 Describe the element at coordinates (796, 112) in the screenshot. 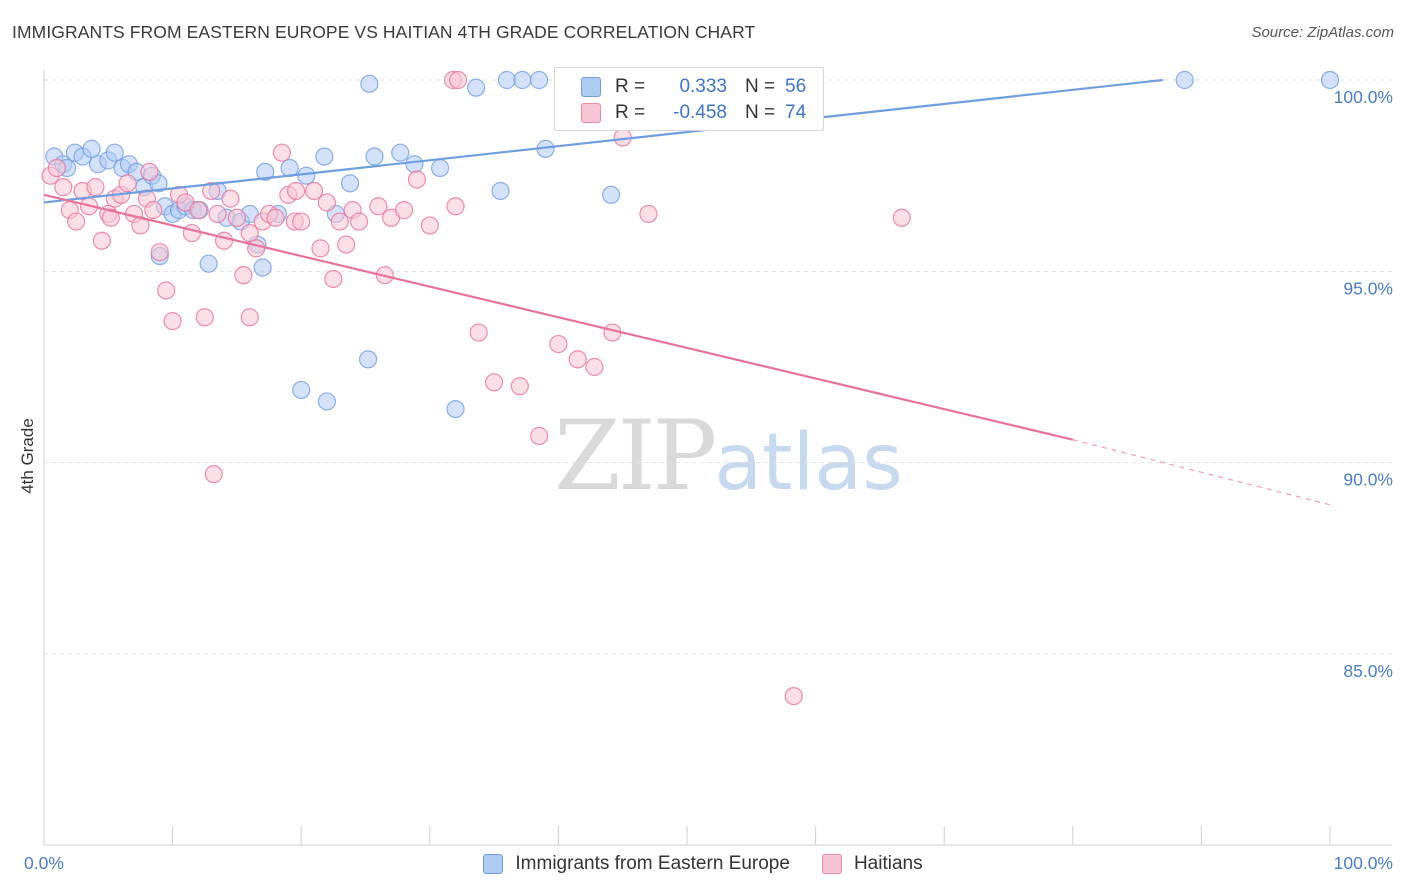

I see `legend-n-value: 74` at that location.